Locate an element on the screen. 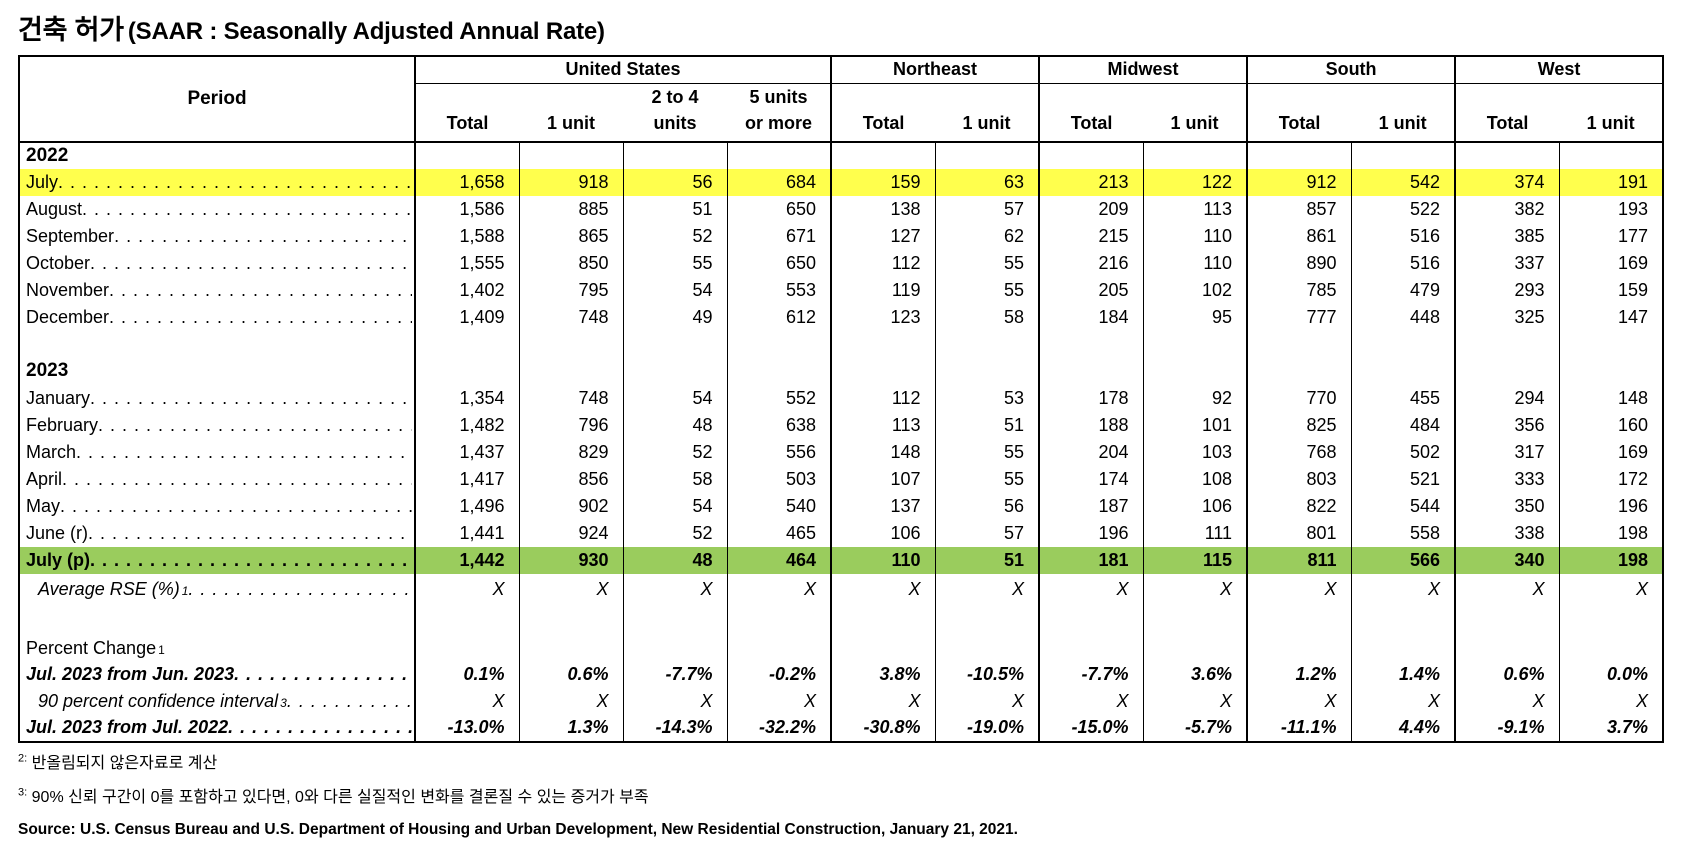 This screenshot has width=1684, height=862. period-cell: 2023 is located at coordinates (217, 371).